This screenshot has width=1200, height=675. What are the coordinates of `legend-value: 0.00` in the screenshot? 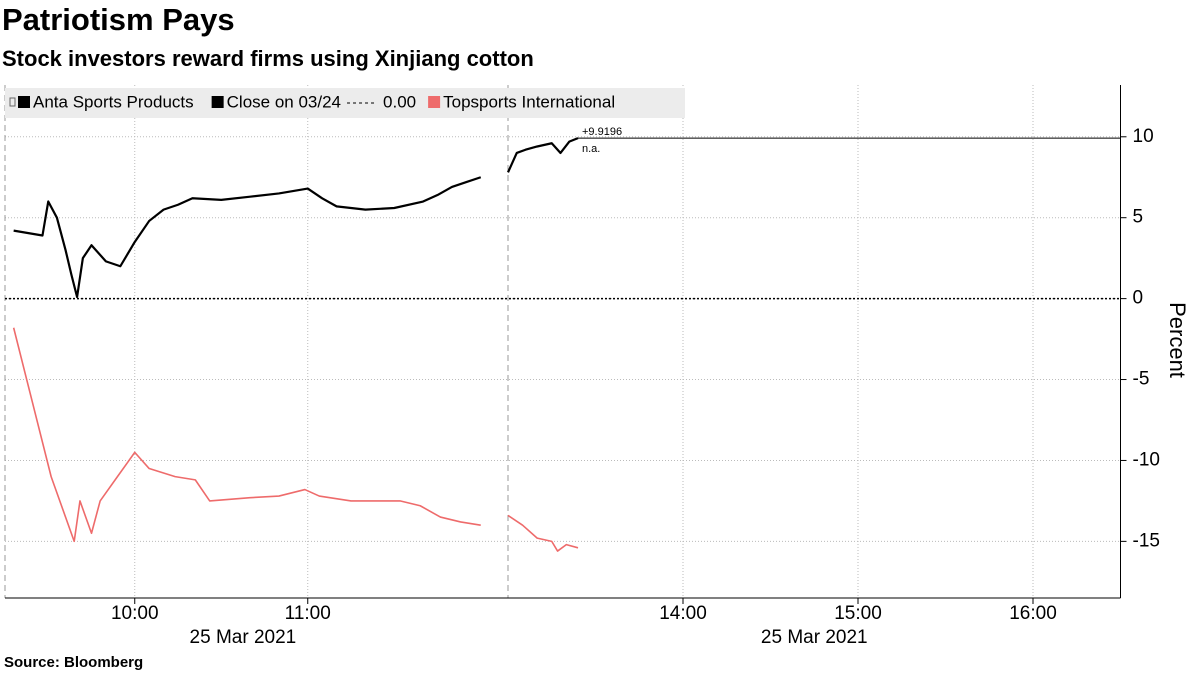 It's located at (399, 101).